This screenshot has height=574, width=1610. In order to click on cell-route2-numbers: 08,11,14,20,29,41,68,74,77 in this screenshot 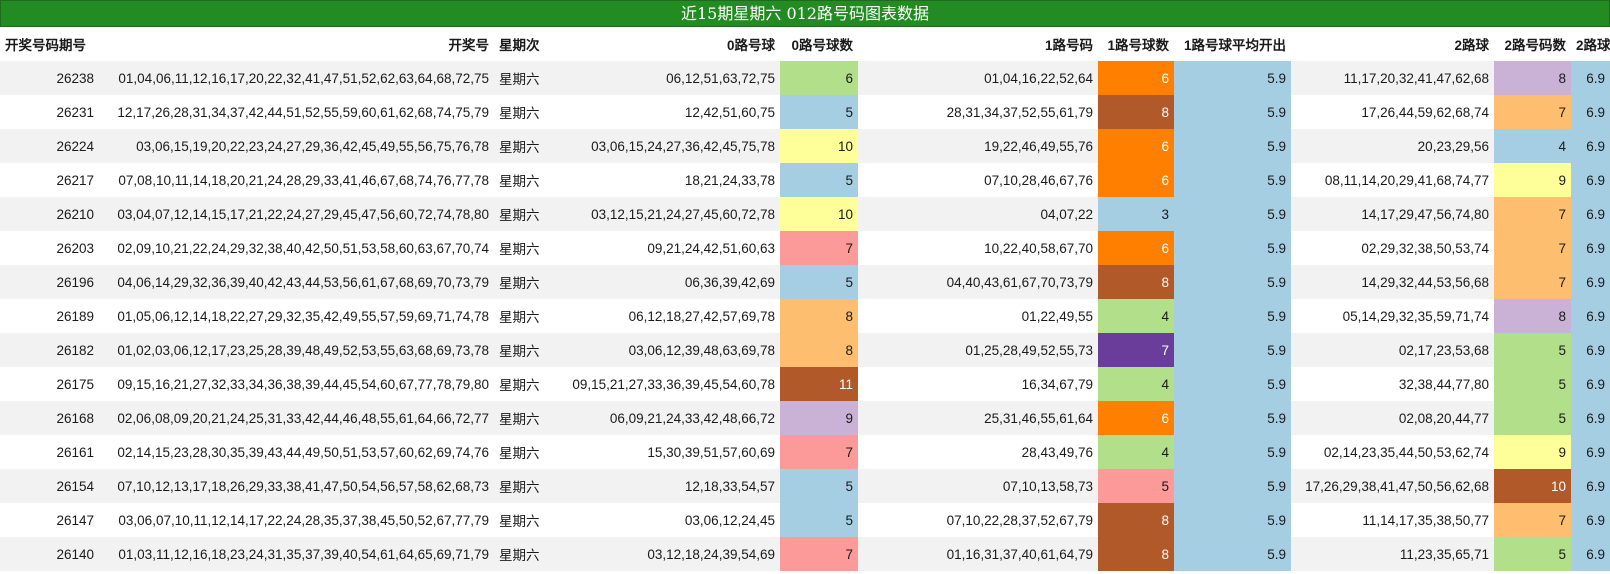, I will do `click(1392, 180)`.